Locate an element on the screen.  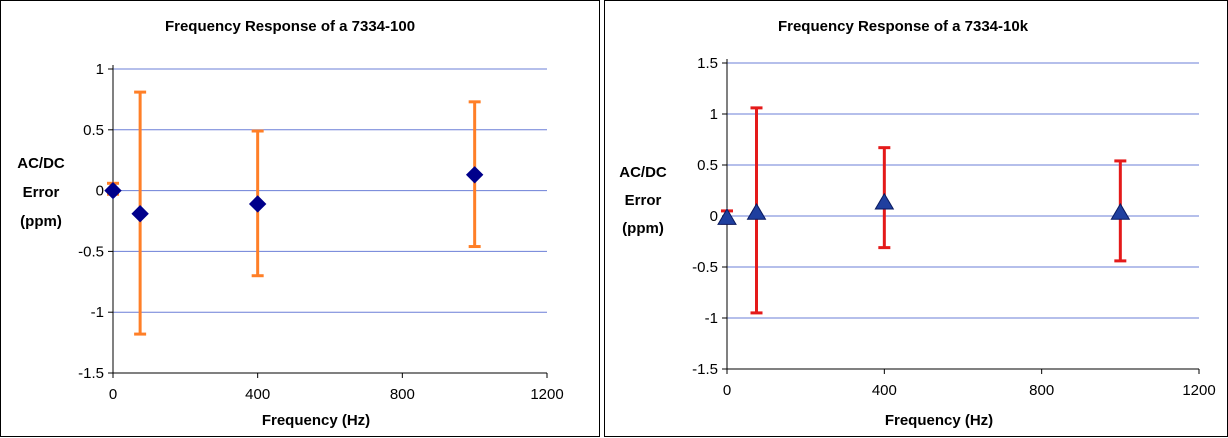
chart-title: Frequency Response of a 7334-10k is located at coordinates (903, 26).